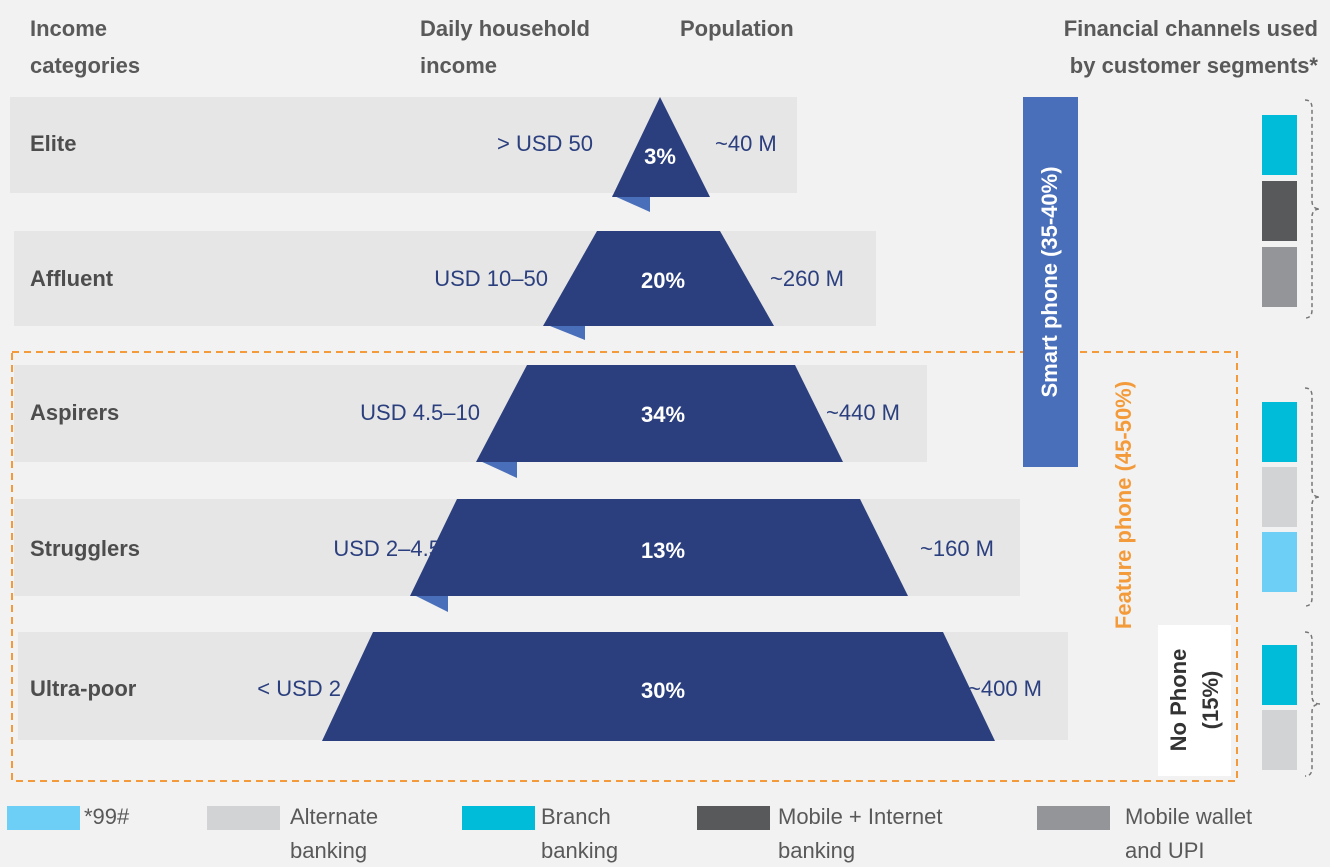  What do you see at coordinates (107, 816) in the screenshot?
I see `legend-label: *99#` at bounding box center [107, 816].